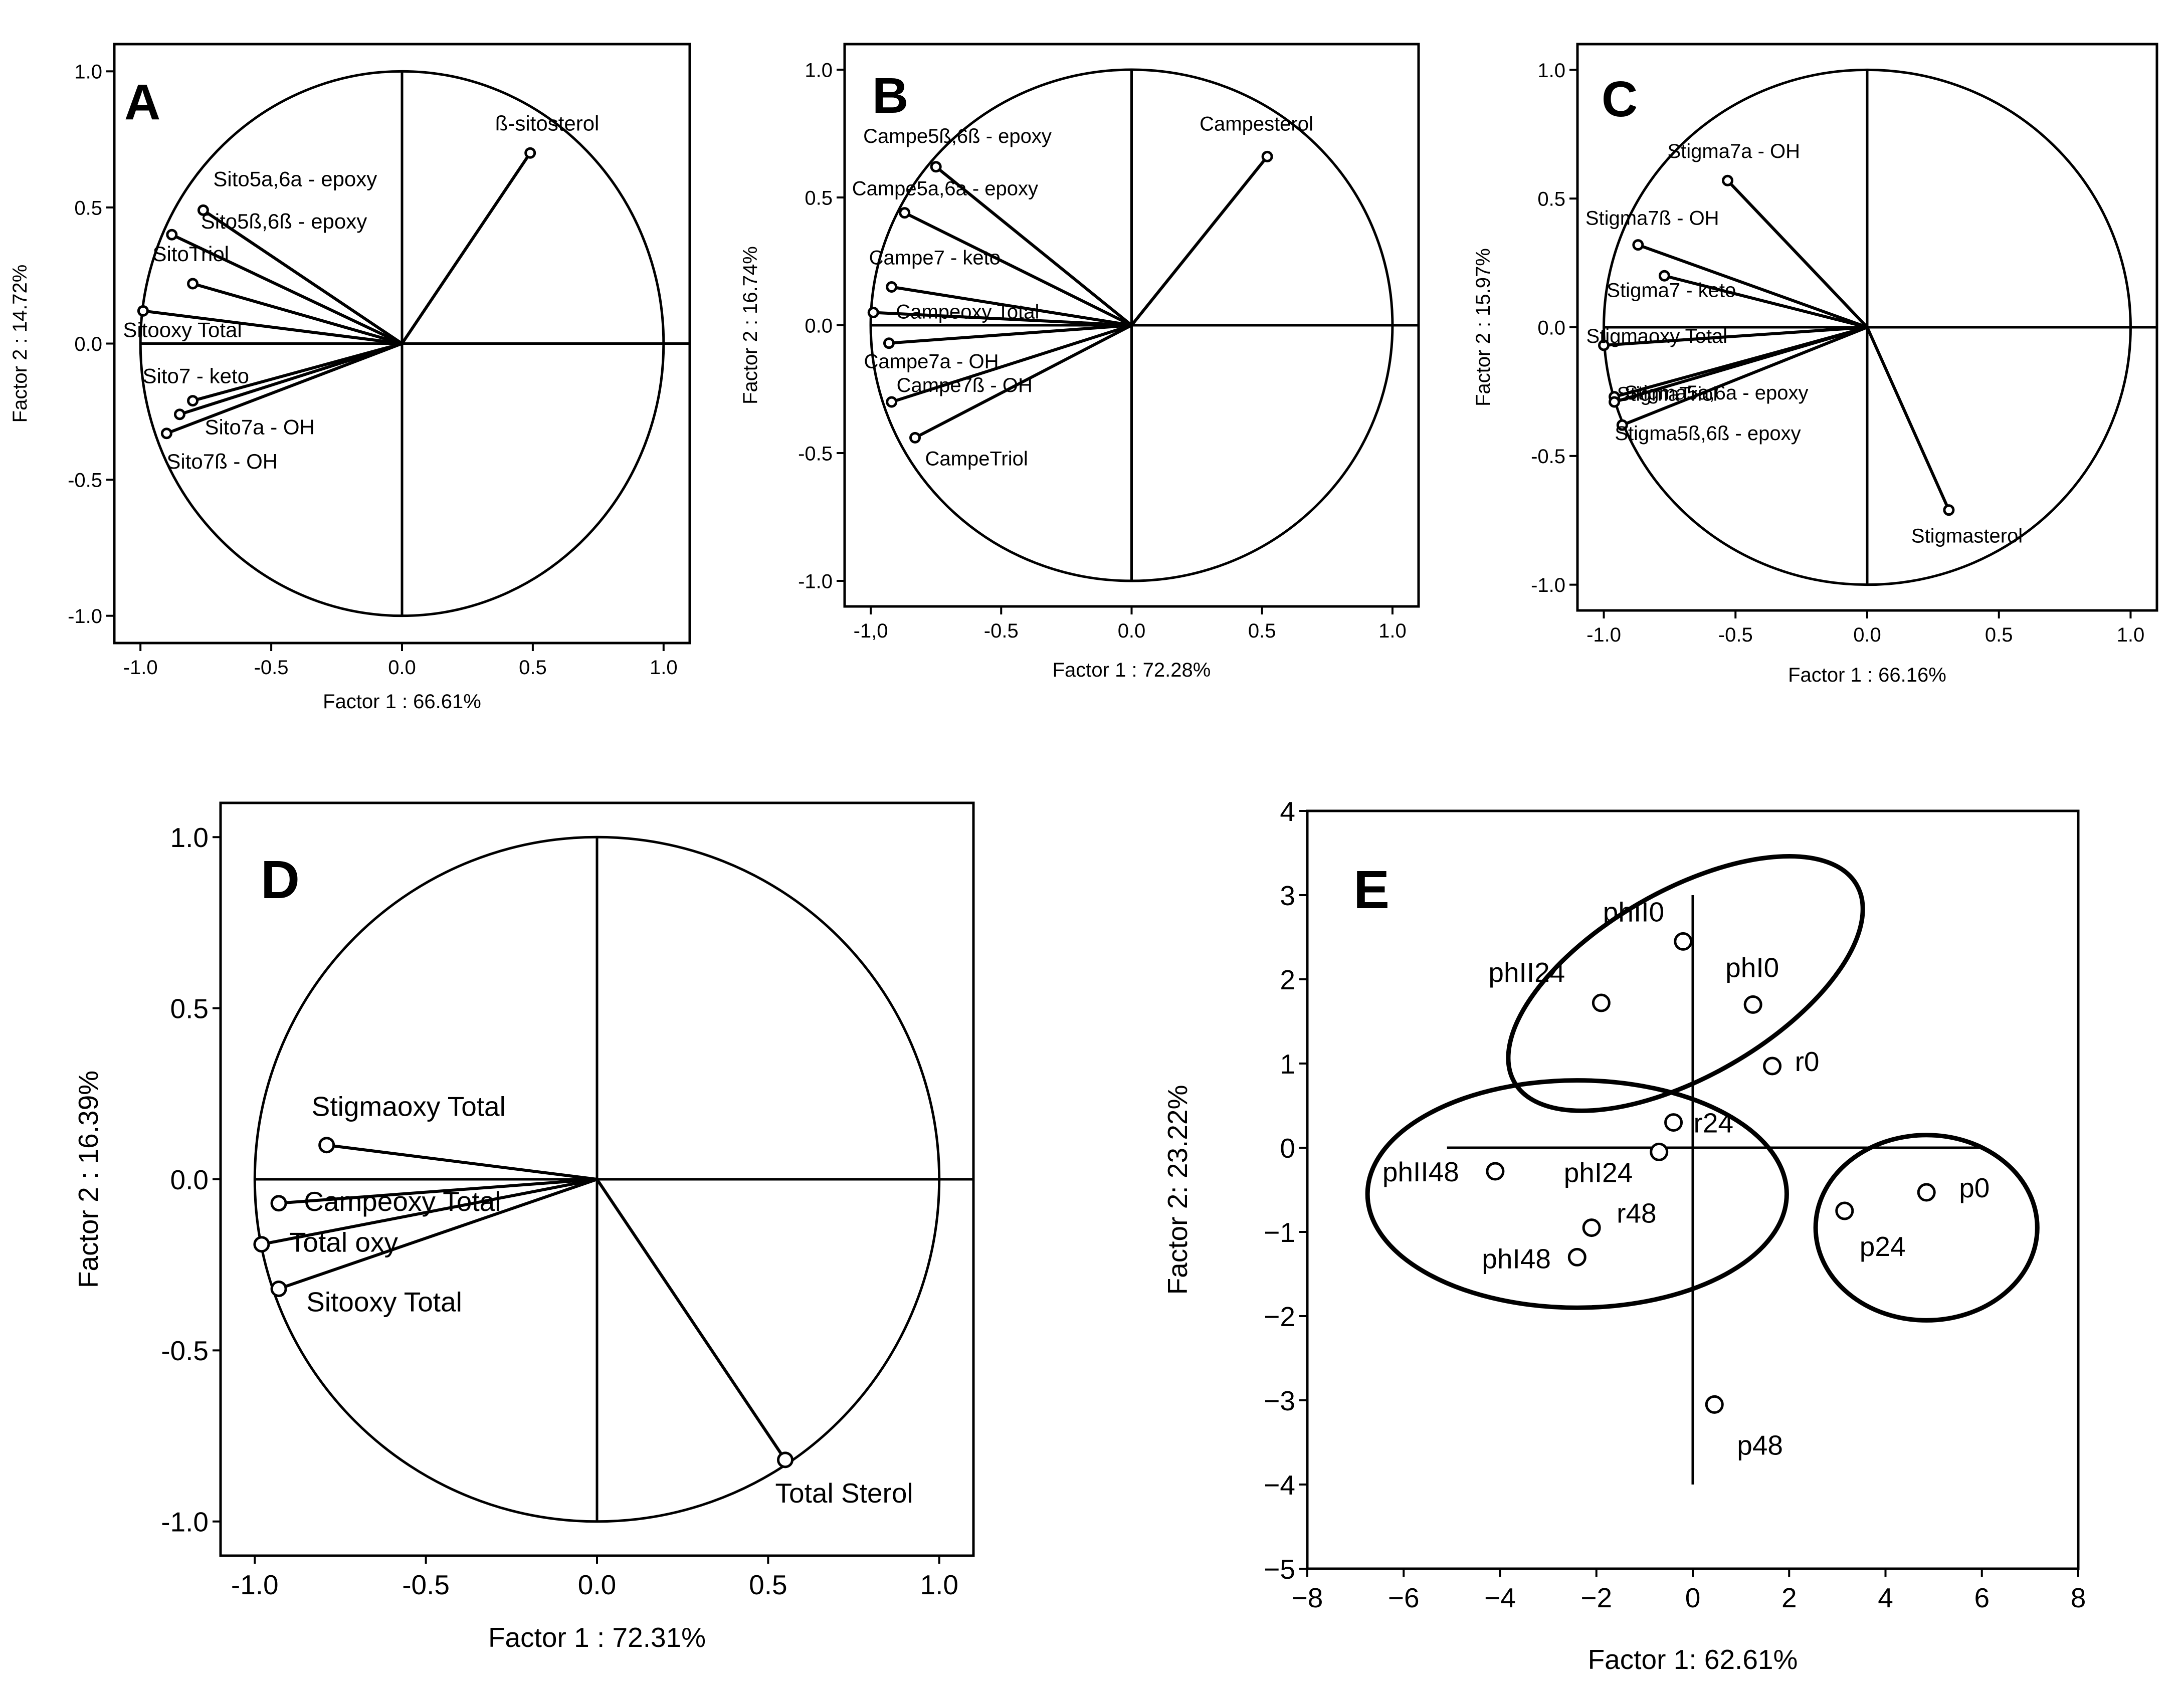 Image resolution: width=2184 pixels, height=1688 pixels. Describe the element at coordinates (1288, 811) in the screenshot. I see `y-tick-label: 4` at that location.